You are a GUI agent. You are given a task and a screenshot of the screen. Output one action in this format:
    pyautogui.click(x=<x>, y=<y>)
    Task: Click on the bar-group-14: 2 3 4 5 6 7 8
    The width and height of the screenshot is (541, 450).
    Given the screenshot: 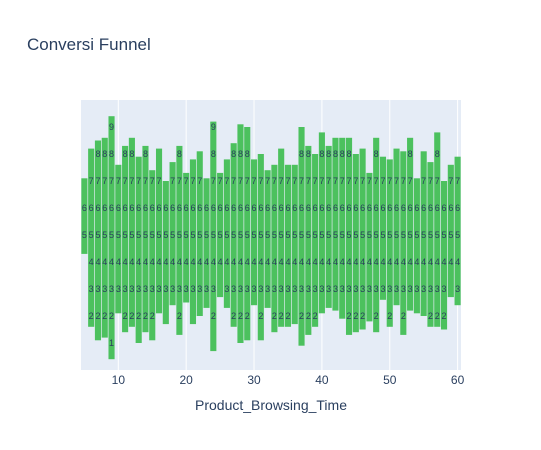 What is the action you would take?
    pyautogui.click(x=145, y=239)
    